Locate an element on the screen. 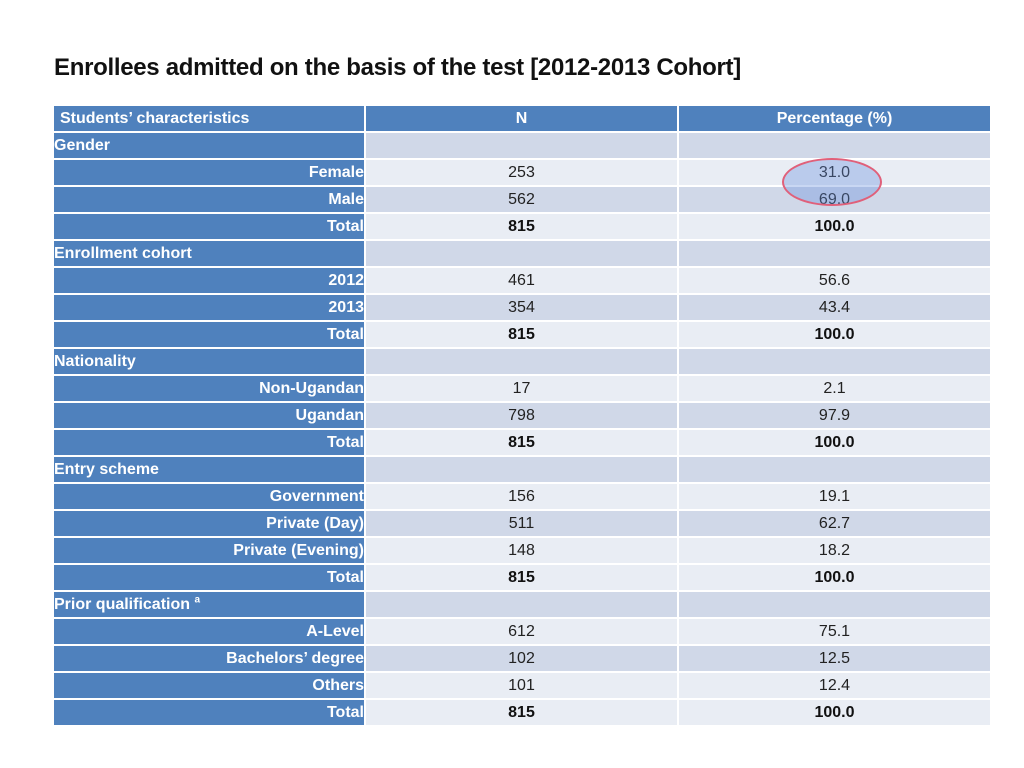 The image size is (1024, 768). table-row: Female 253 31.0 is located at coordinates (522, 172).